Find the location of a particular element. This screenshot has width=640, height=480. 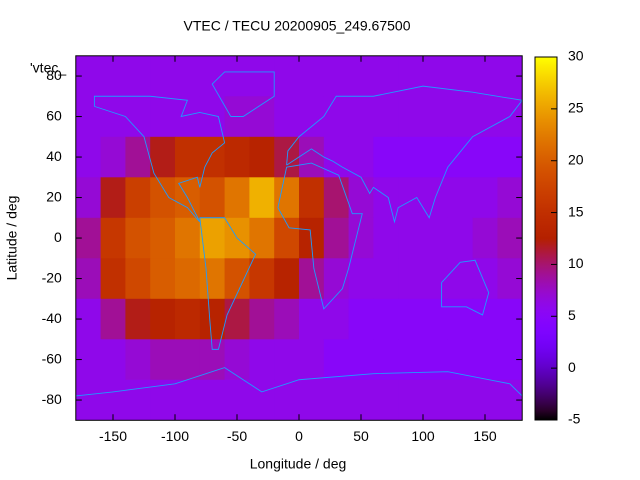

y-tick-label: 40 is located at coordinates (54, 156).